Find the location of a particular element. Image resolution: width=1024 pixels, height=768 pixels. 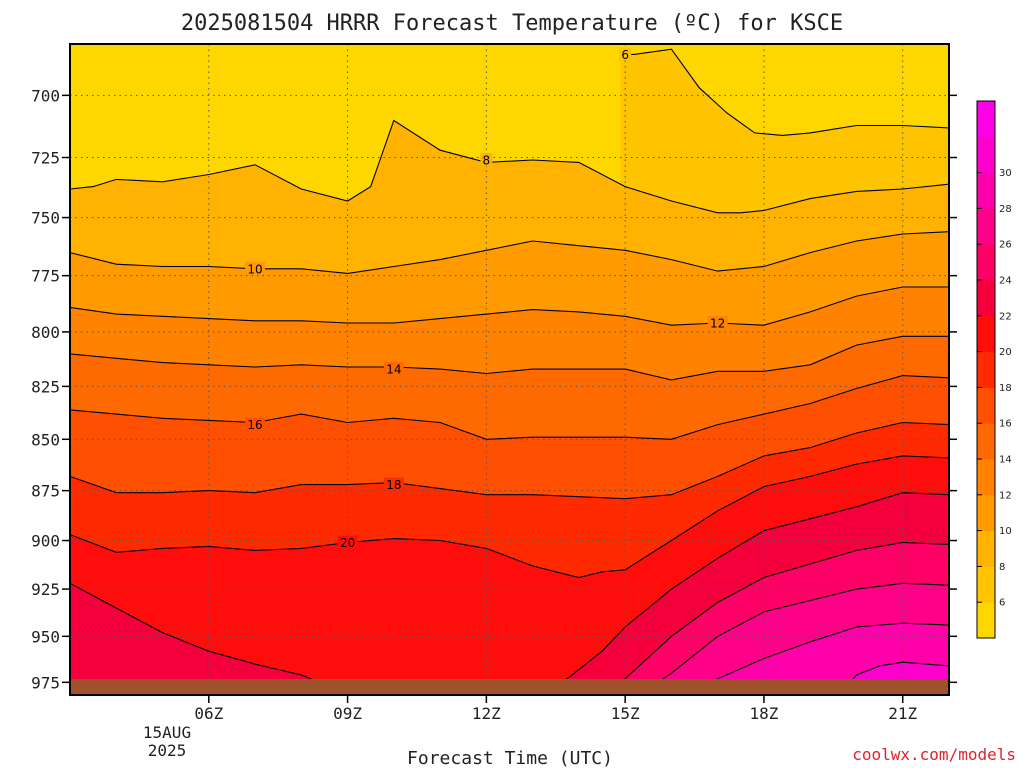

colorbar-frame is located at coordinates (986, 369).